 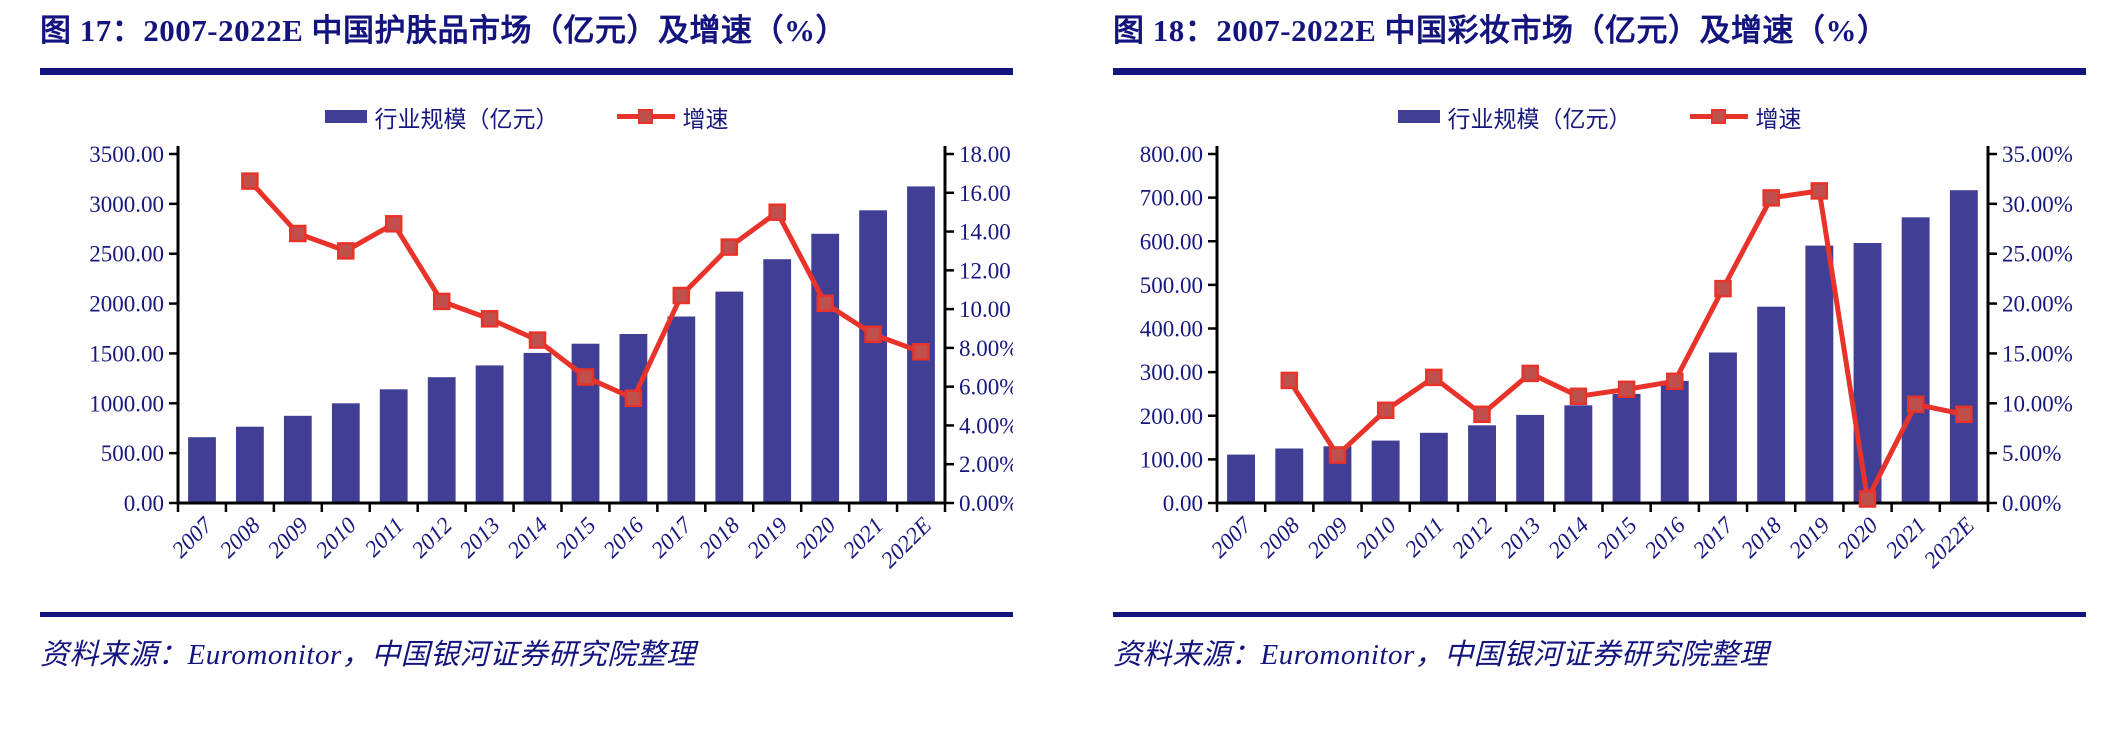 I want to click on right-axis-label: 0.00%, so click(x=986, y=503).